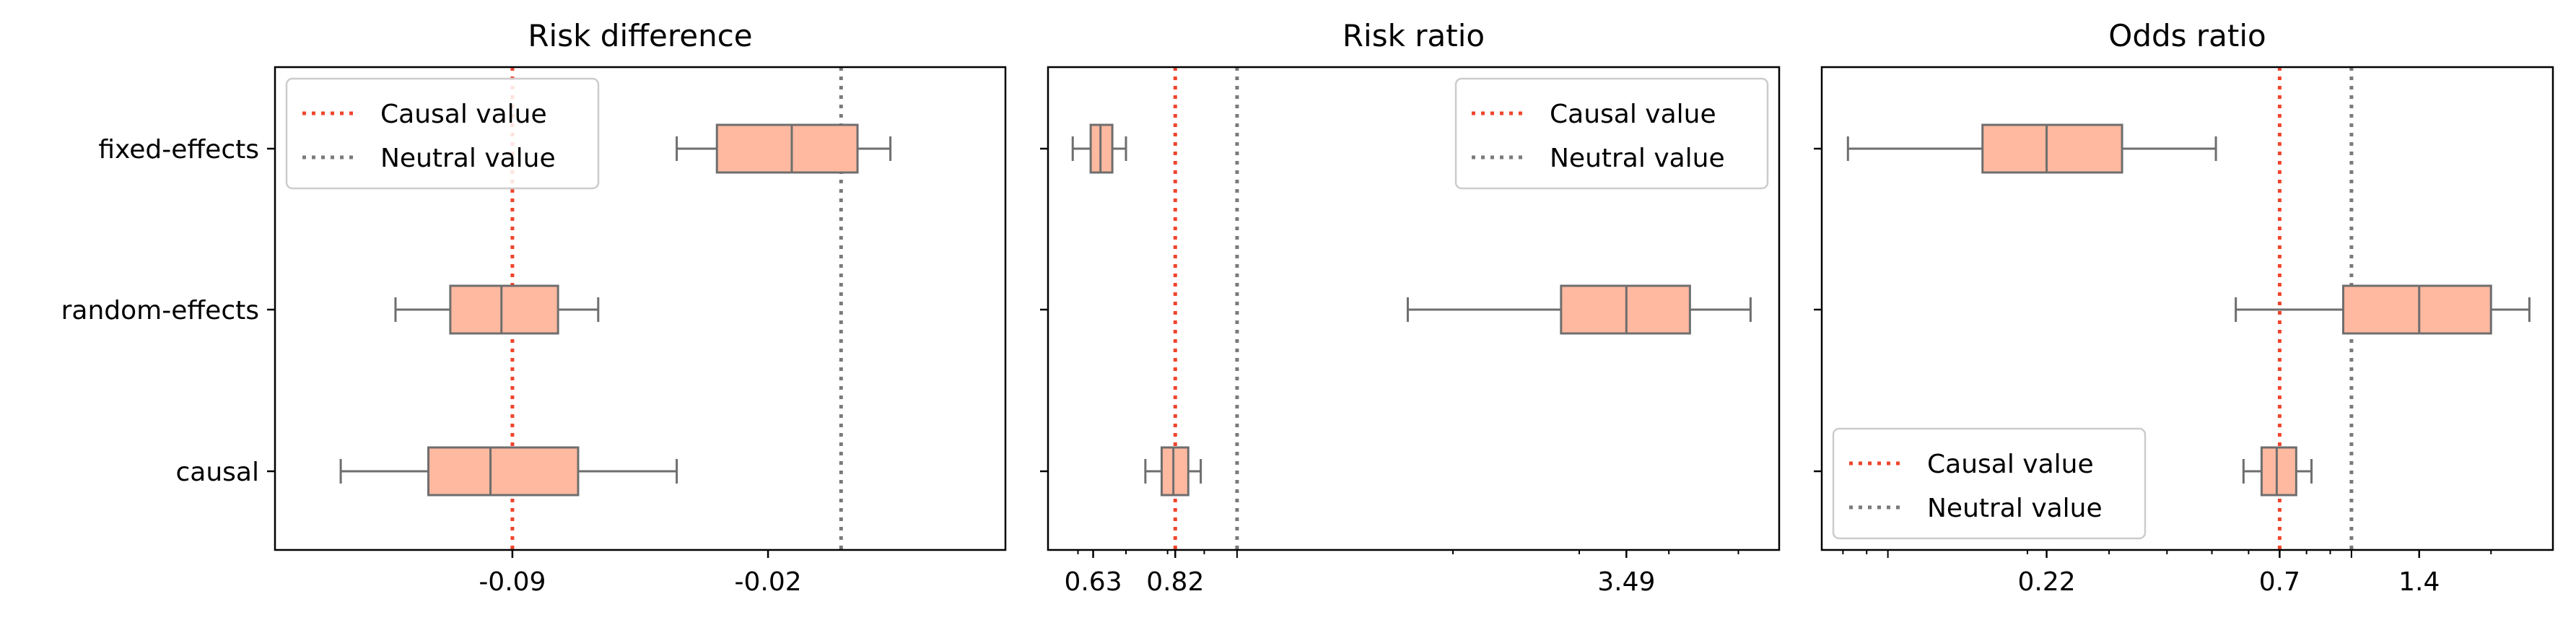 This screenshot has height=625, width=2576. I want to click on x-tick-label: 3.49, so click(1626, 582).